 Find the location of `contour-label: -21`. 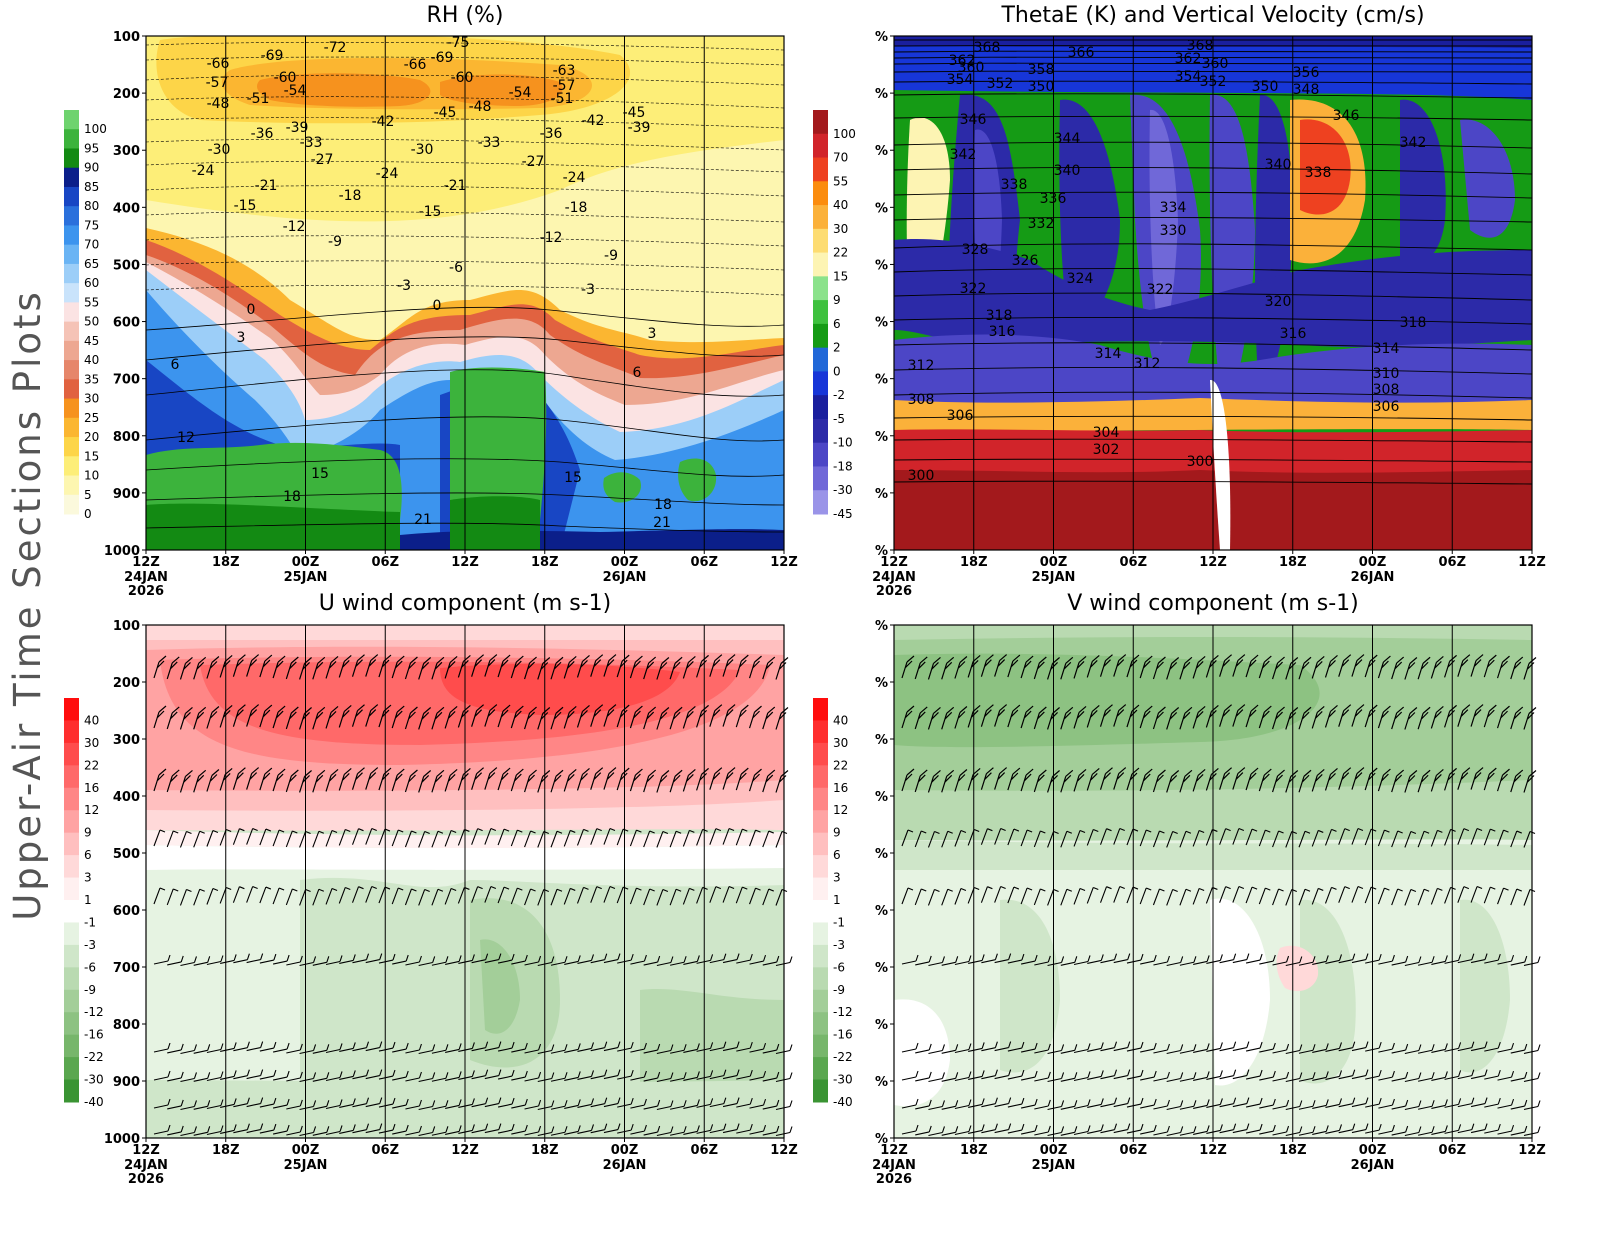

contour-label: -21 is located at coordinates (266, 186).